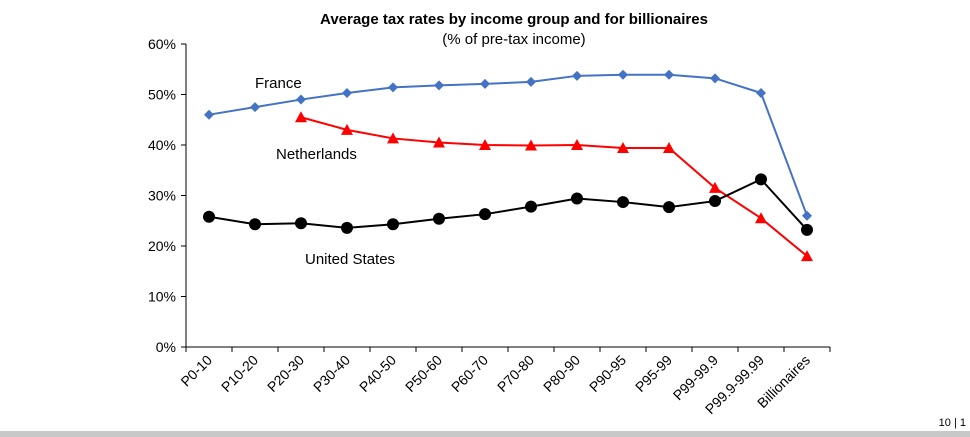 This screenshot has height=437, width=970. I want to click on chart-subtitle: (% of pre-tax income), so click(513, 39).